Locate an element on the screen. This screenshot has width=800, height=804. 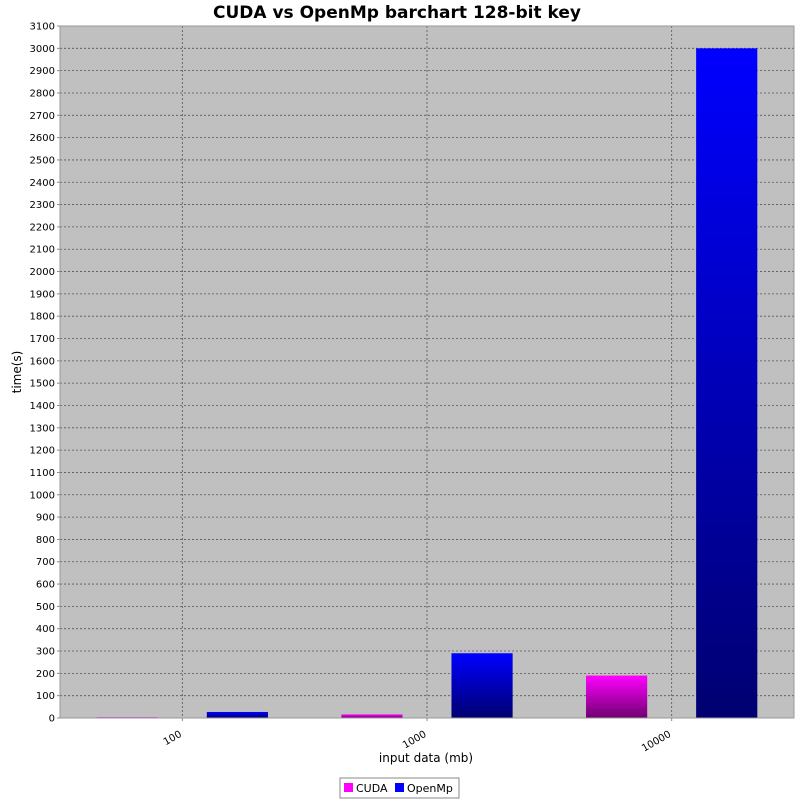
legend-swatch-cuda is located at coordinates (348, 787).